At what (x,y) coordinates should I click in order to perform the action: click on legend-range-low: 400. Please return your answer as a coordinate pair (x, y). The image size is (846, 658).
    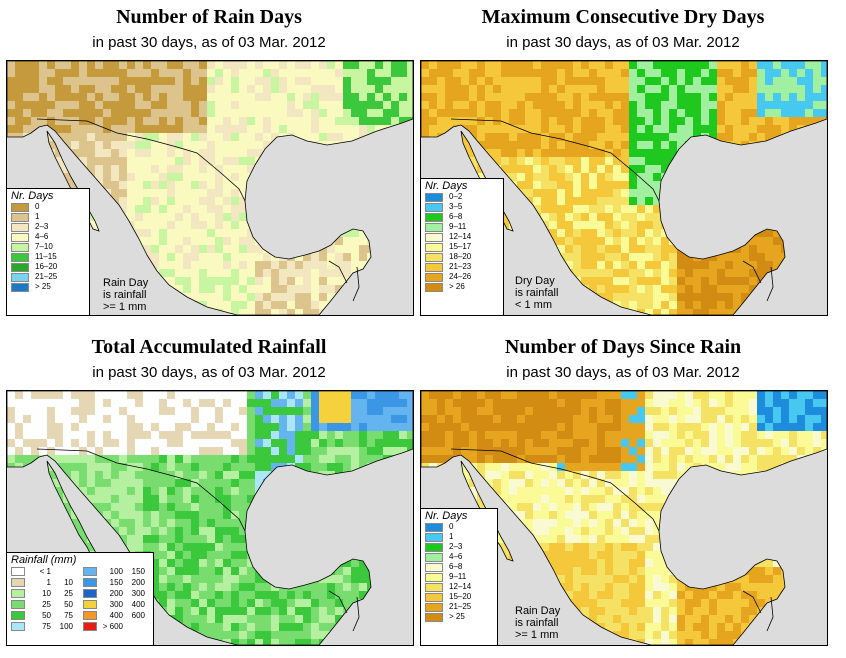
    Looking at the image, I should click on (116, 615).